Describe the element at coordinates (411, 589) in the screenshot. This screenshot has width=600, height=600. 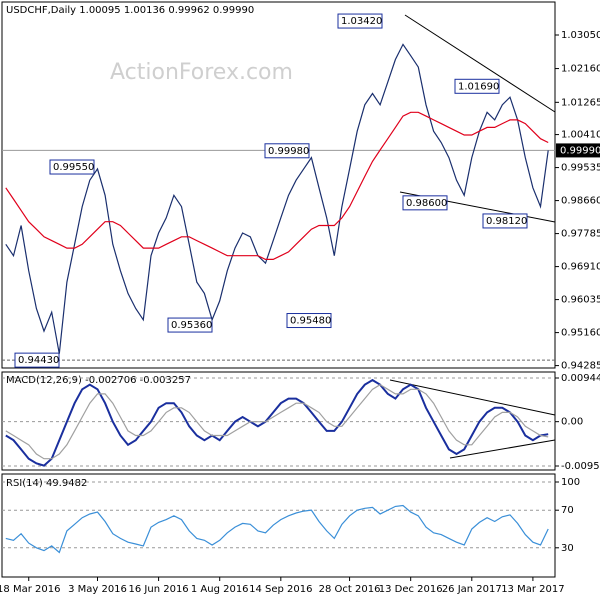
I see `x-tick-label: 13 Dec 2016` at that location.